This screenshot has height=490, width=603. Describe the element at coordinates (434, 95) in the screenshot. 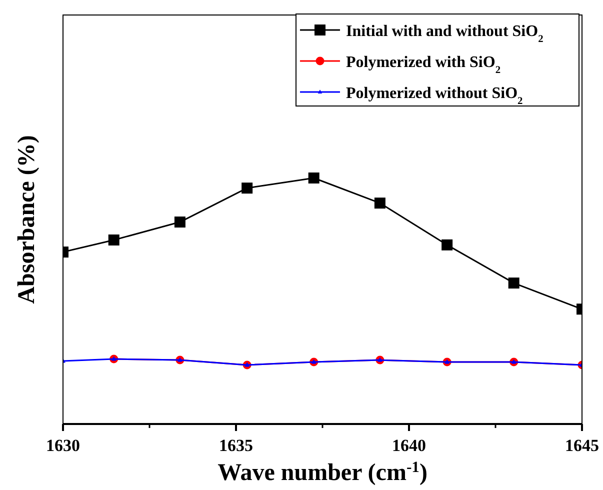

I see `legend-label: Polymerized without SiO$_{2}$` at that location.